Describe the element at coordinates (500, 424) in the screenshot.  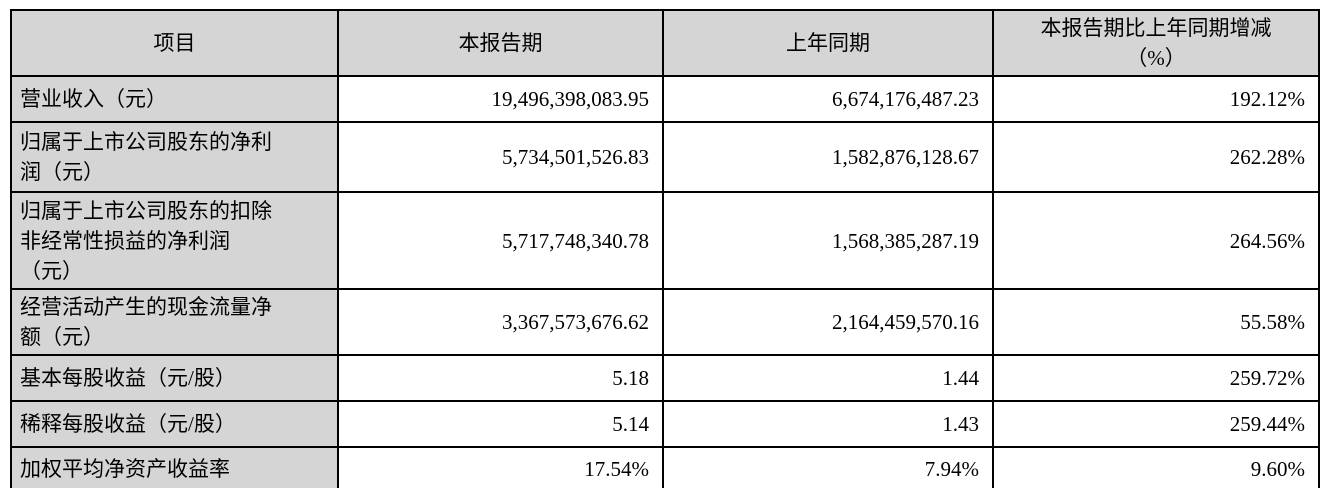
I see `current-period-value: 5.14` at that location.